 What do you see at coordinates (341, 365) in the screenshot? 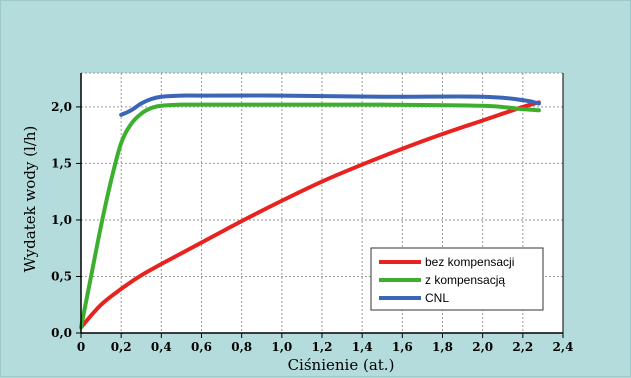
I see `x-axis-title: Ciśnienie (at.)` at bounding box center [341, 365].